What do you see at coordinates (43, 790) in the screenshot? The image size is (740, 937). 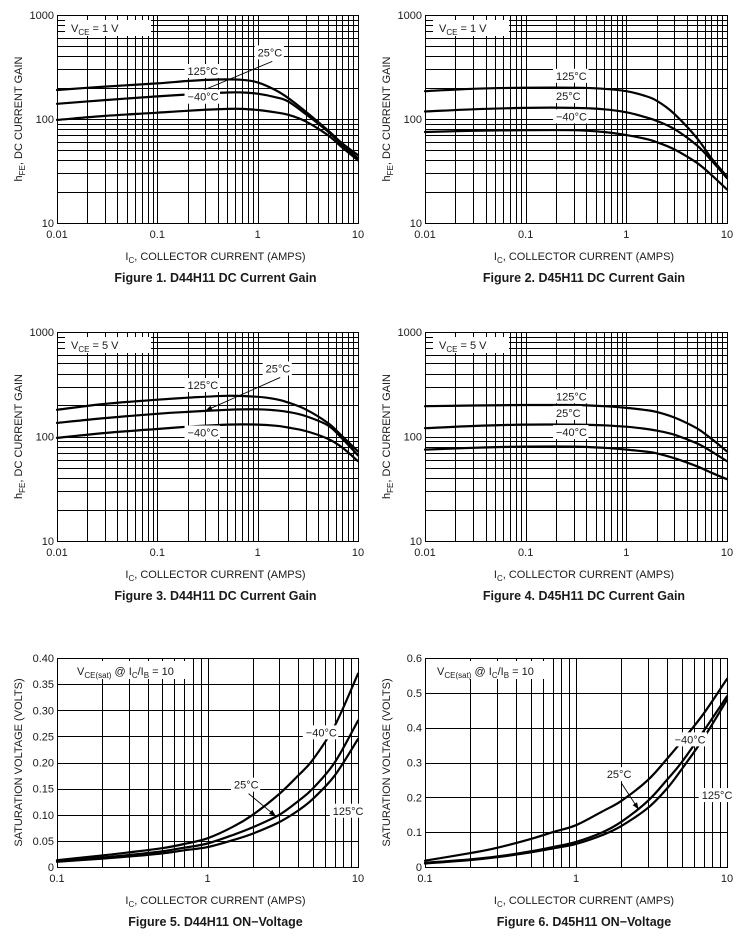 I see `y-tick-label: 0.15` at bounding box center [43, 790].